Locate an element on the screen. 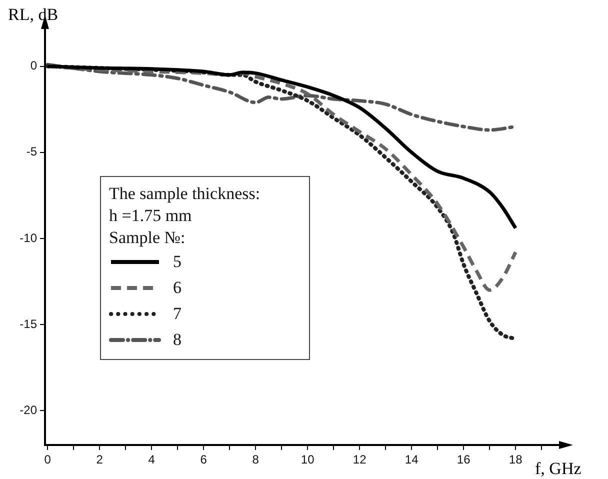 The height and width of the screenshot is (479, 608). x-tick-label: 16 is located at coordinates (463, 459).